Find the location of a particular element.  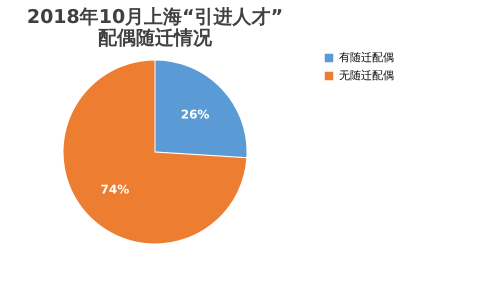

data-label: 74% is located at coordinates (115, 189).